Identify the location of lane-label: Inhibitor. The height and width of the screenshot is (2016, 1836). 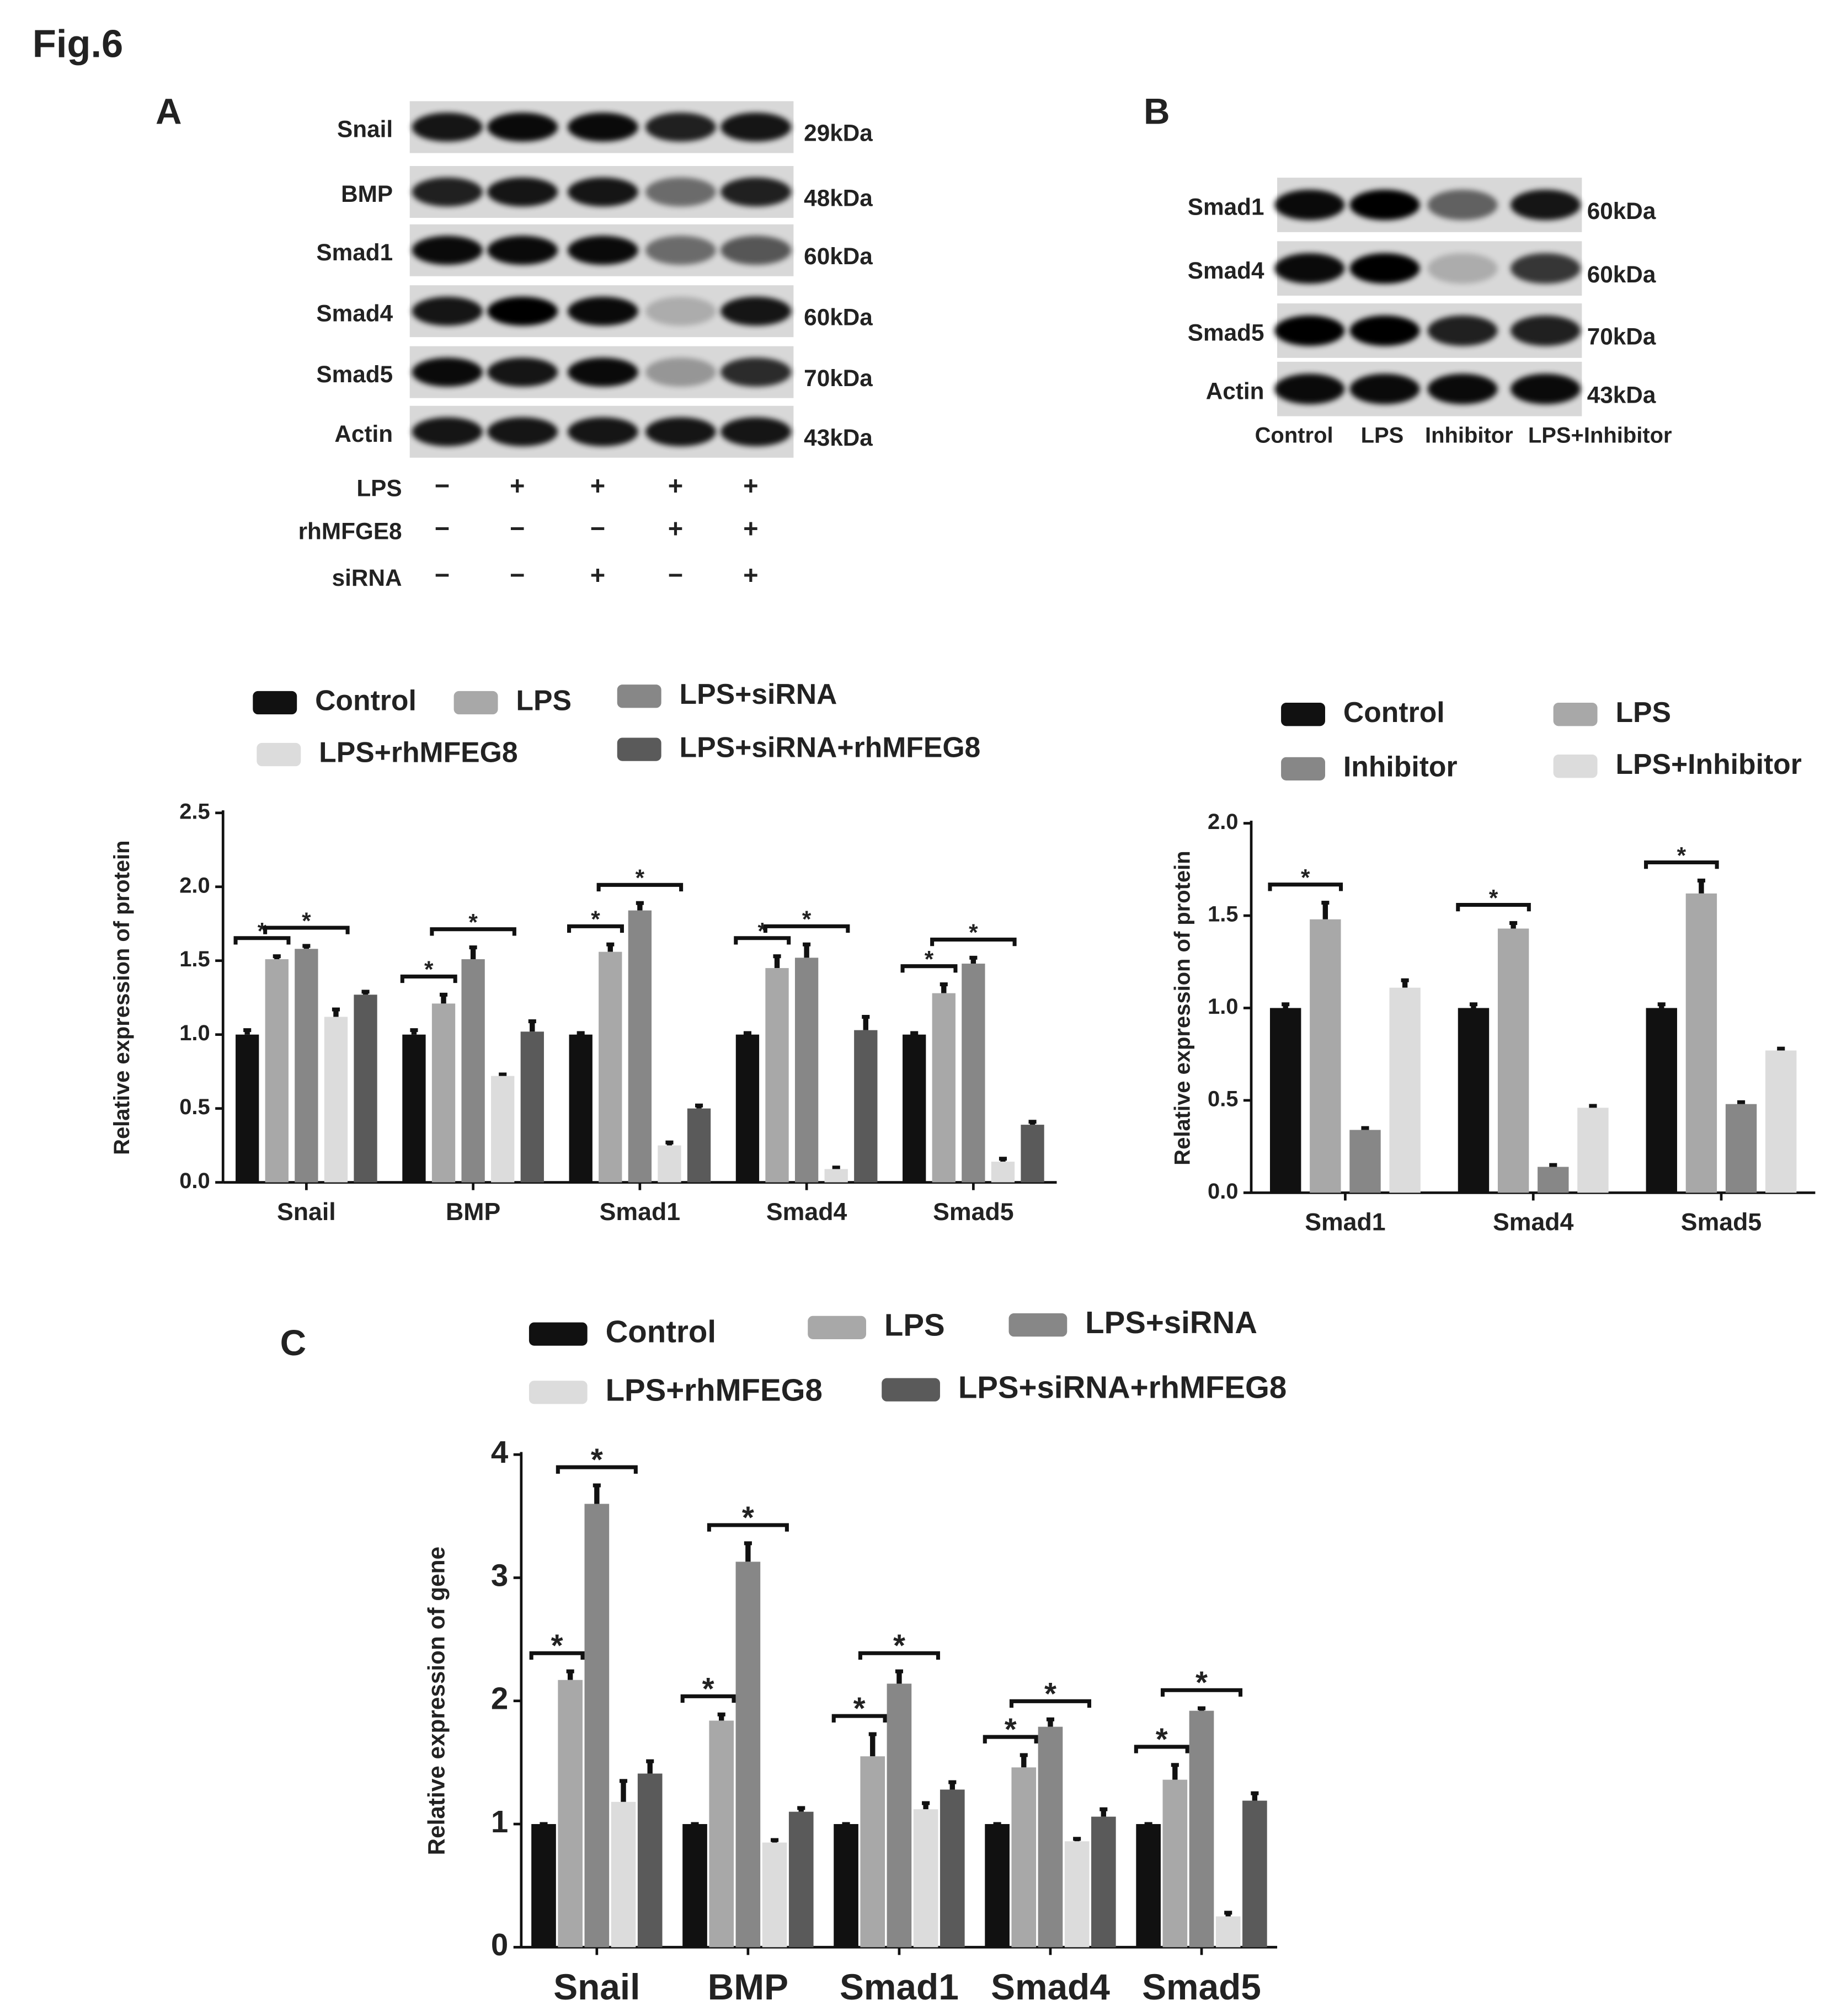
(1469, 436).